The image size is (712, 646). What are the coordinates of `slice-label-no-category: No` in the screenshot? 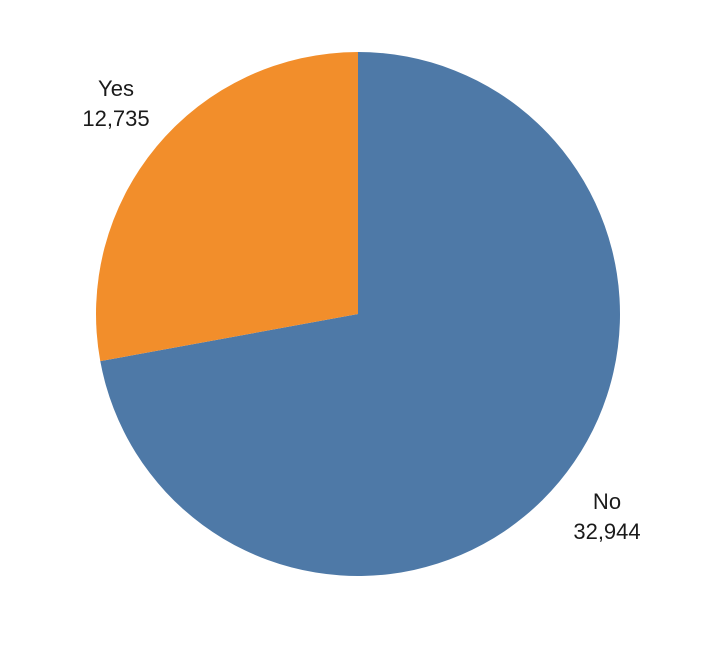 It's located at (607, 501).